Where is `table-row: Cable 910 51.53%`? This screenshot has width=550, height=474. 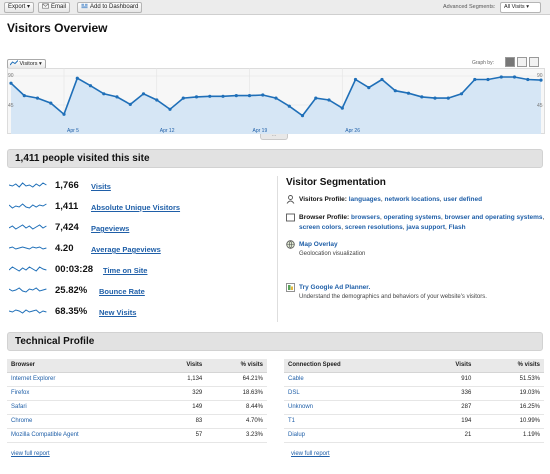
table-row: Cable 910 51.53% is located at coordinates (414, 379).